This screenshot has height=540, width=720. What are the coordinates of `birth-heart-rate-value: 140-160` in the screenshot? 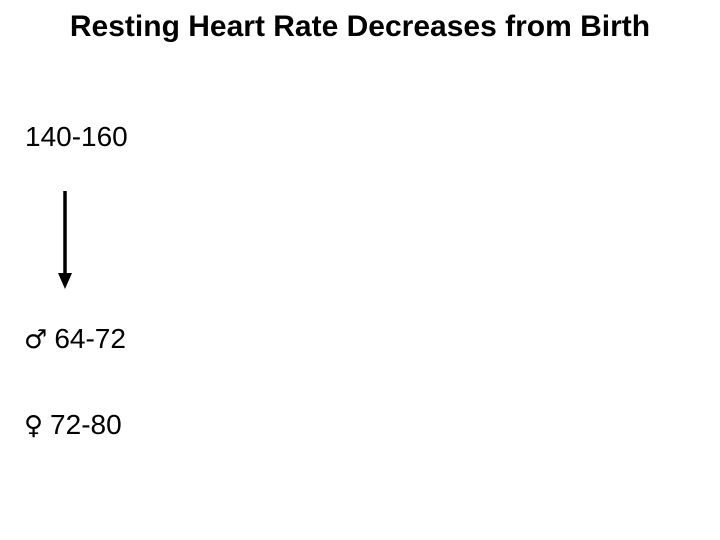 It's located at (76, 136).